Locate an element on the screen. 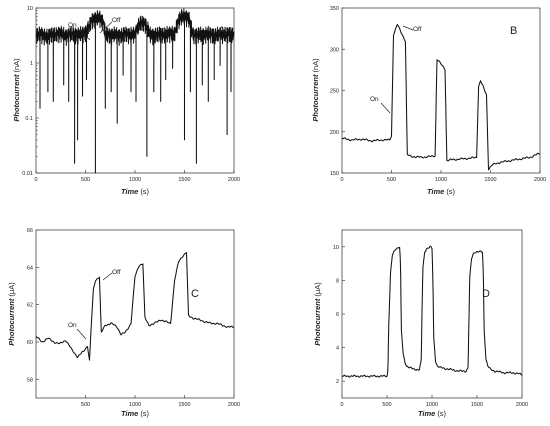 The width and height of the screenshot is (550, 426). y-tick-label-b: 350 is located at coordinates (334, 9).